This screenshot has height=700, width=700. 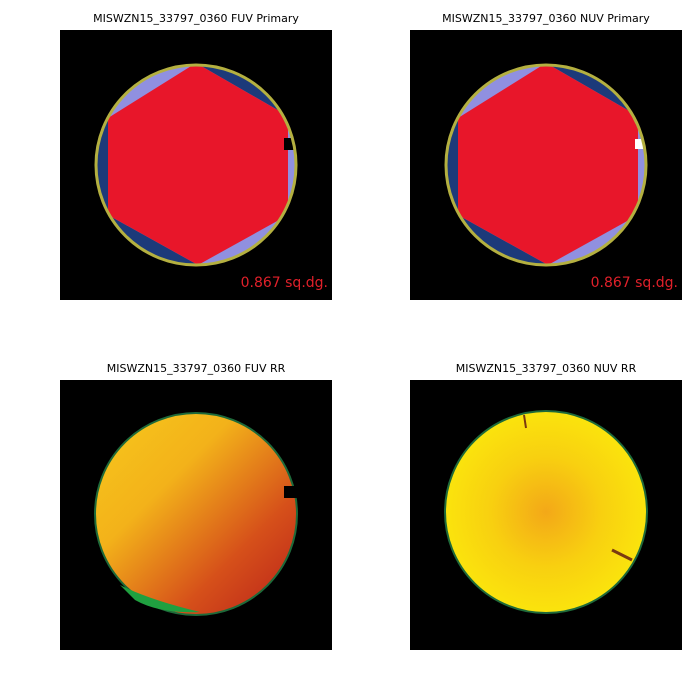 What do you see at coordinates (546, 368) in the screenshot?
I see `panel-title: MISWZN15_33797_0360 NUV RR` at bounding box center [546, 368].